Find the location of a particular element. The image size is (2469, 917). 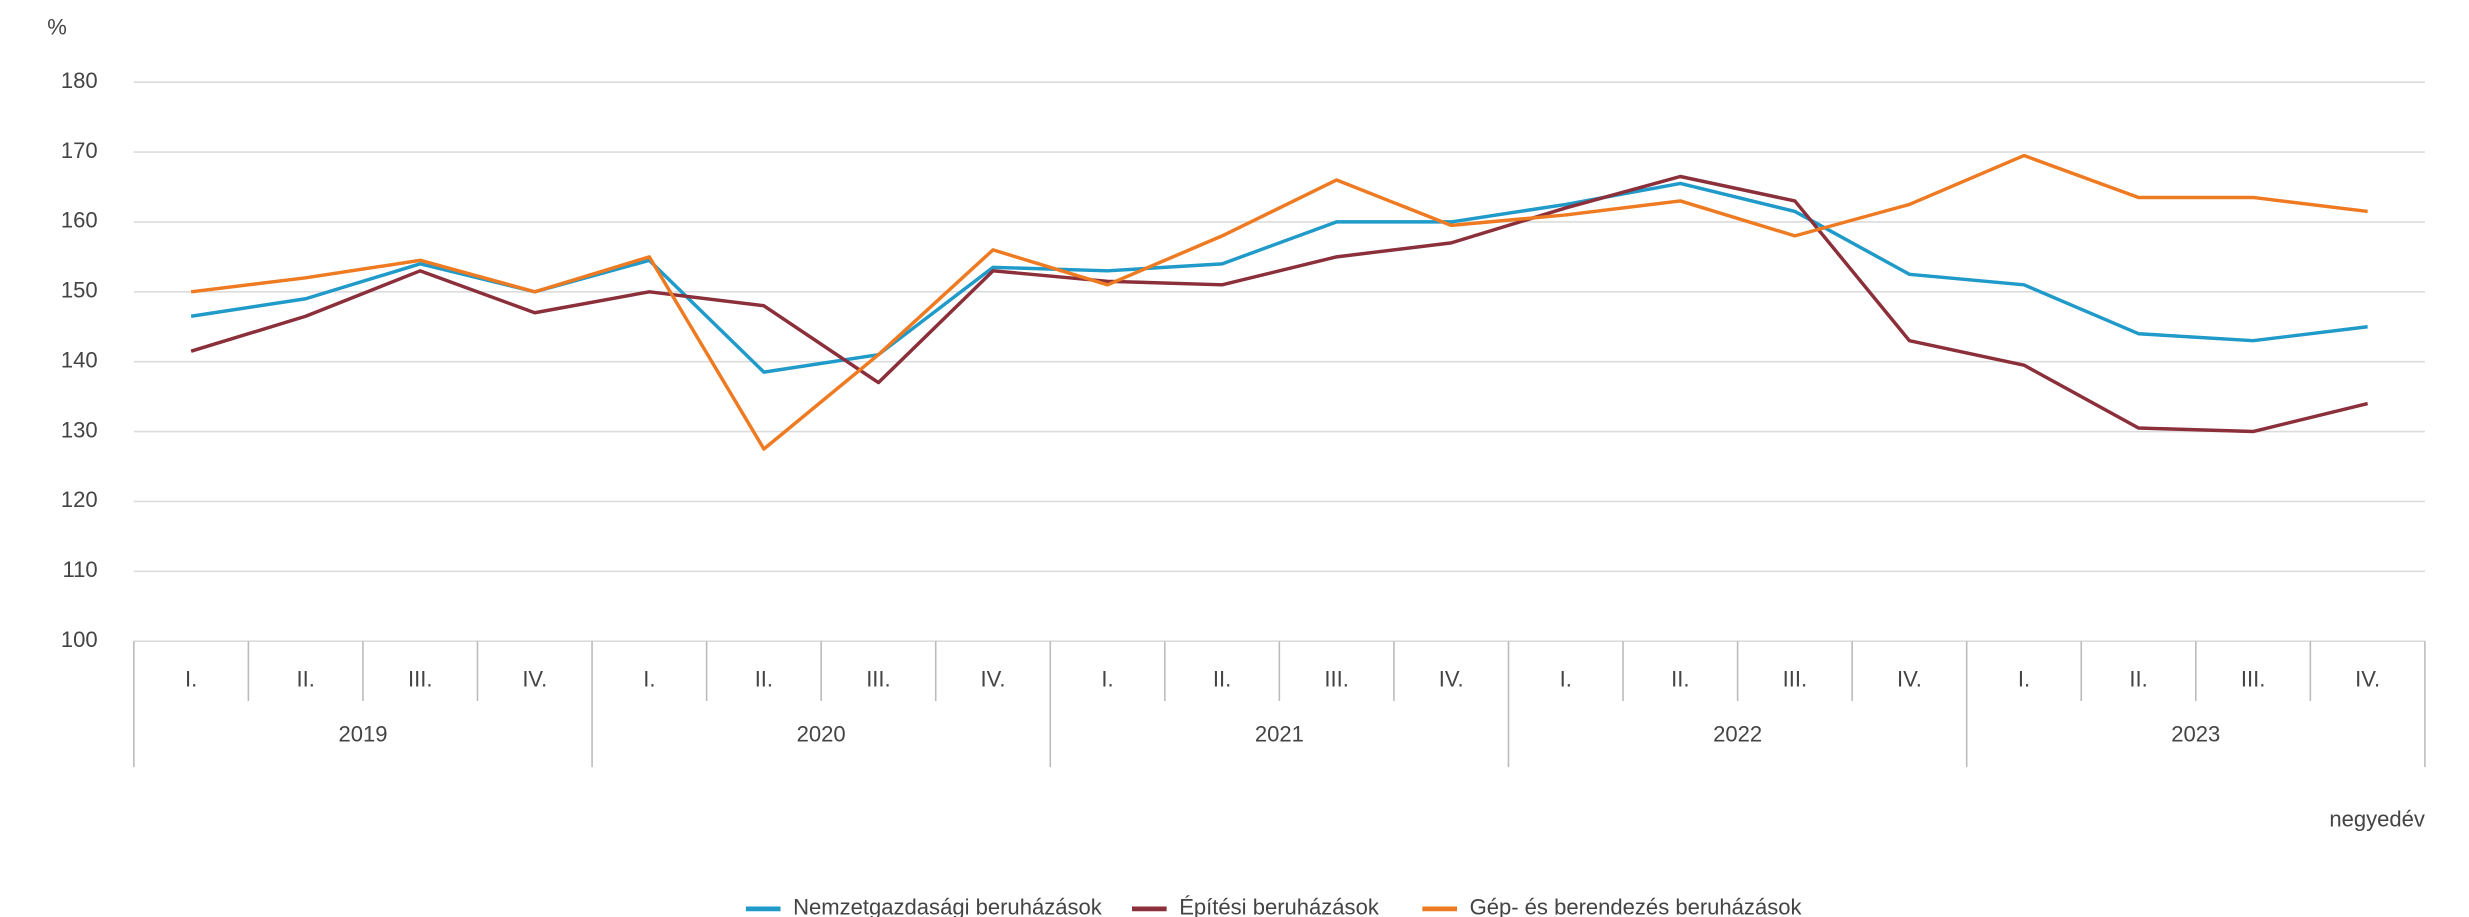

y-axis-label: % is located at coordinates (57, 26).